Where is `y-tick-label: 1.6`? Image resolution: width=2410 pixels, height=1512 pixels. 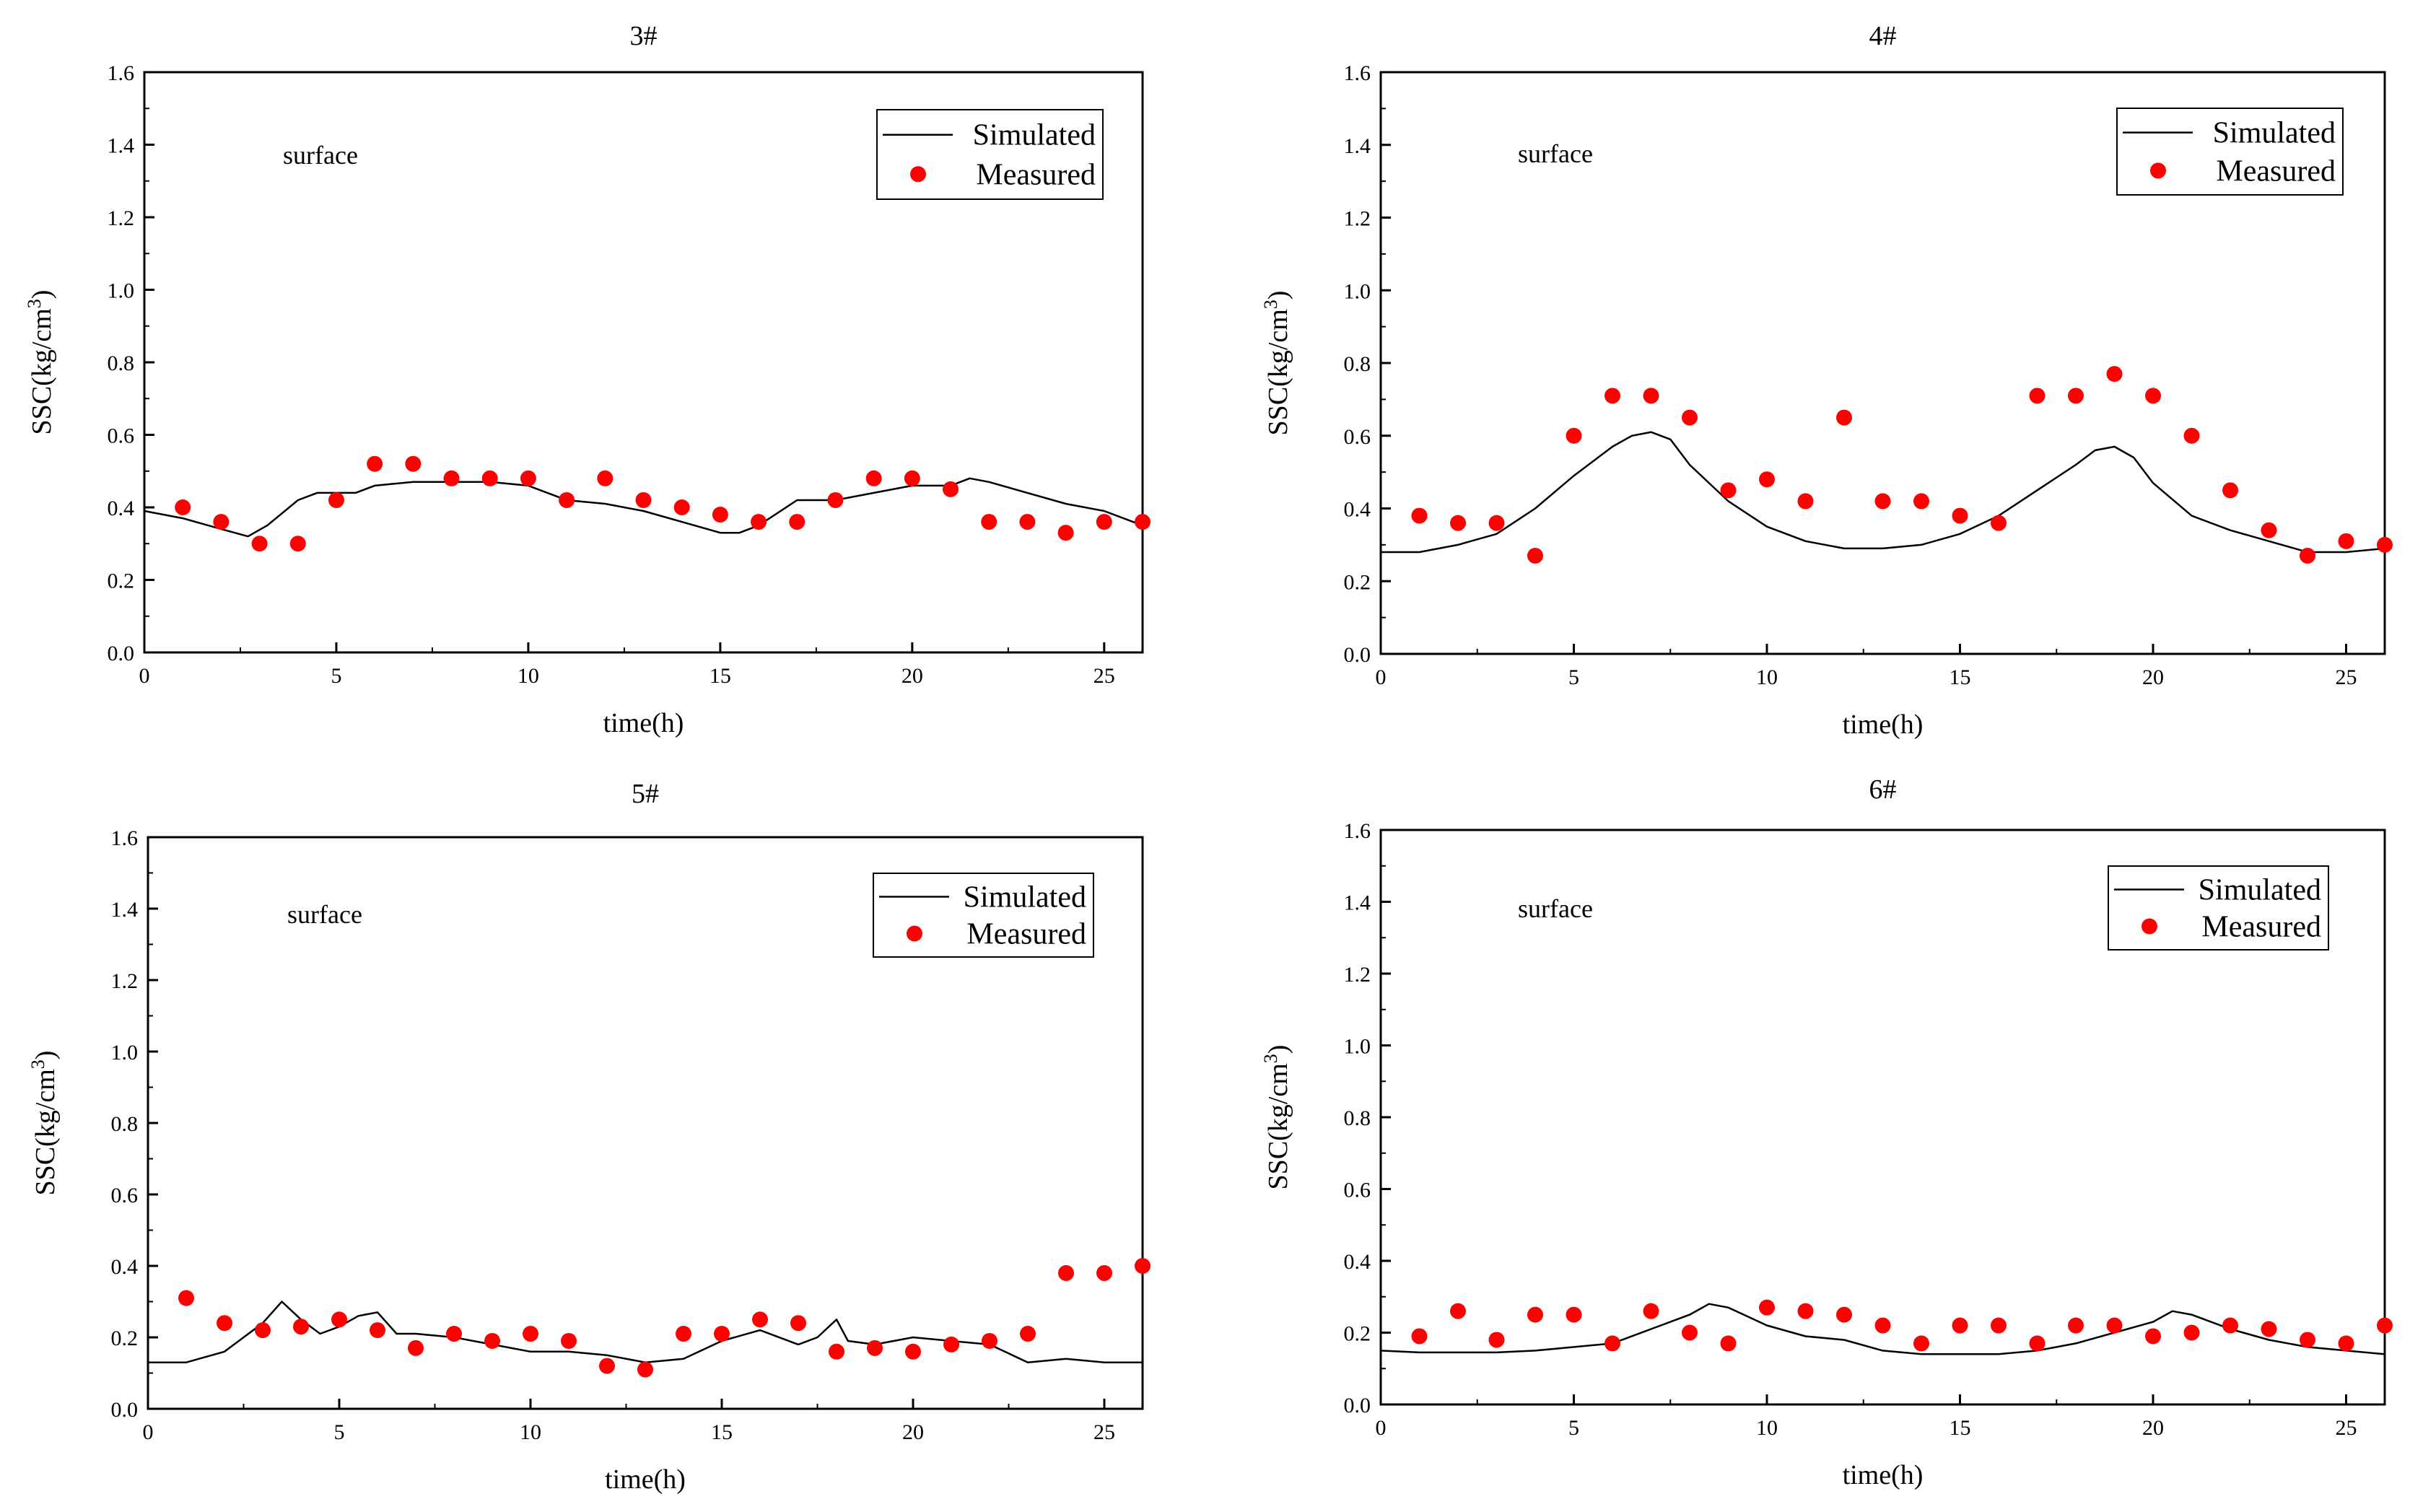 y-tick-label: 1.6 is located at coordinates (1357, 831).